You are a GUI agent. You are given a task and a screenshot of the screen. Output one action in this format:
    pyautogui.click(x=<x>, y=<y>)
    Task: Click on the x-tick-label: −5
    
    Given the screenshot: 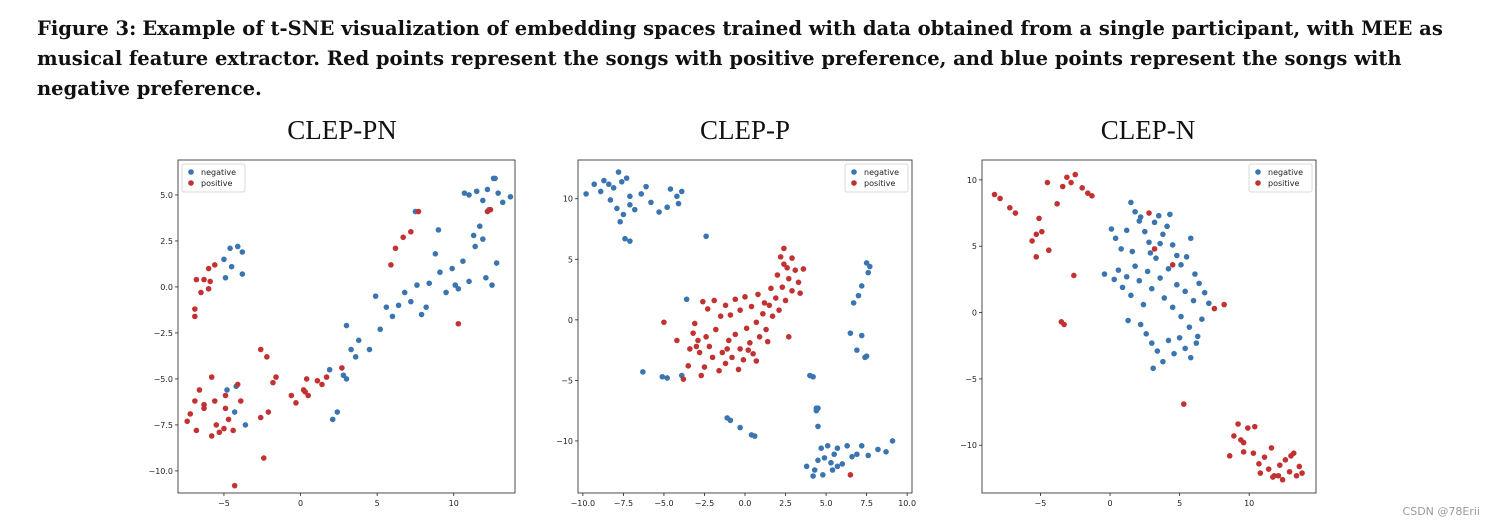 What is the action you would take?
    pyautogui.click(x=224, y=503)
    